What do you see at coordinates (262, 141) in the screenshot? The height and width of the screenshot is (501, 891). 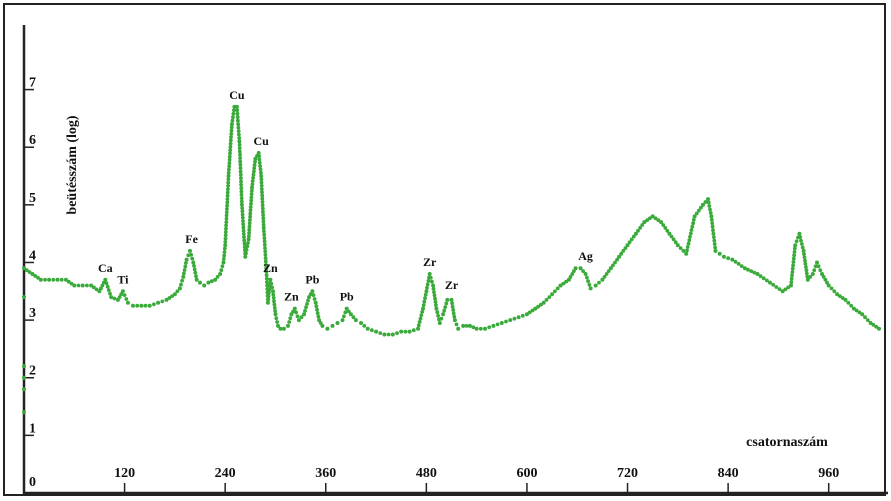 I see `peak-label: Cu` at bounding box center [262, 141].